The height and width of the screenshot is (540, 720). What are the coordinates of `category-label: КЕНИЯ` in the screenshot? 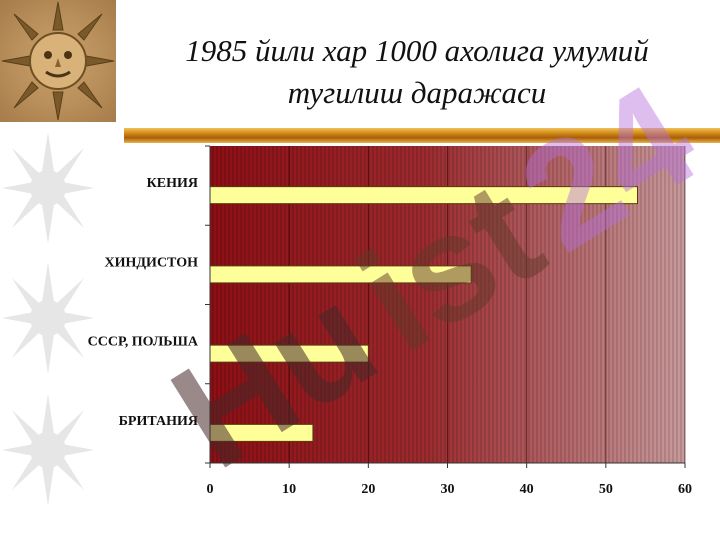 It's located at (172, 183).